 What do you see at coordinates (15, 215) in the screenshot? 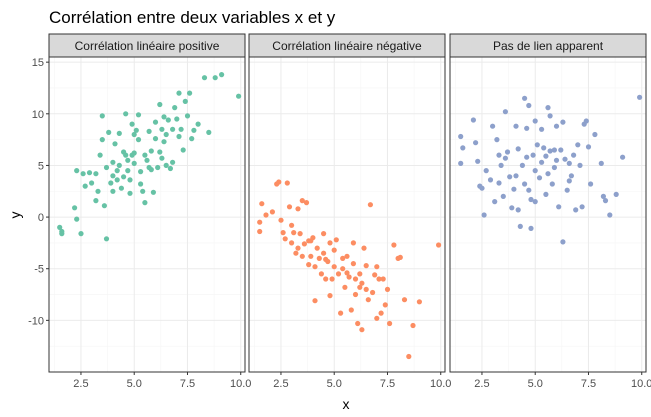
I see `y-axis-label: y` at bounding box center [15, 215].